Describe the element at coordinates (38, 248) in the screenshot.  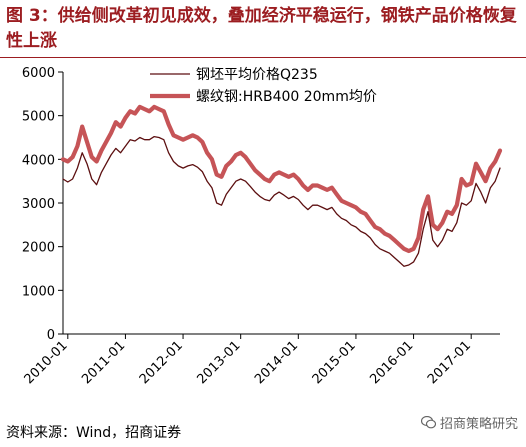
I see `y-tick-label: 2000` at that location.